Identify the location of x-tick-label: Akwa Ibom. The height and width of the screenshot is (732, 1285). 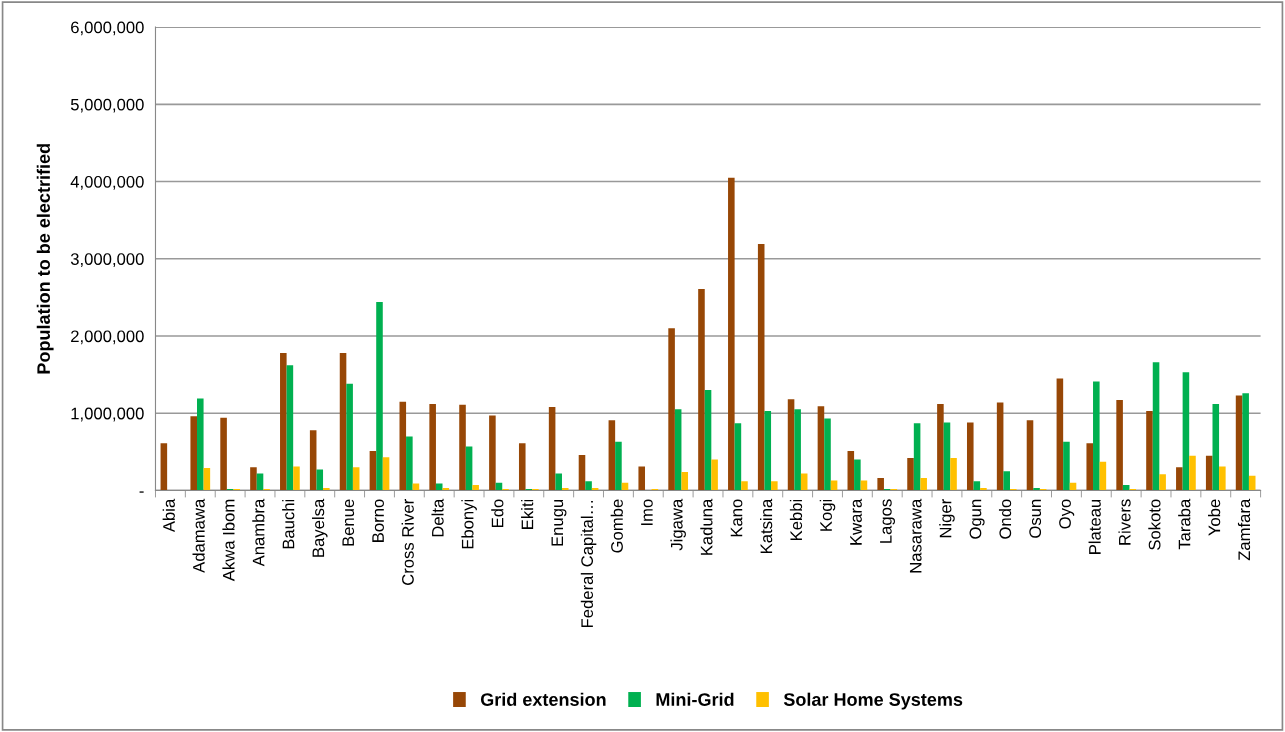
(228, 540).